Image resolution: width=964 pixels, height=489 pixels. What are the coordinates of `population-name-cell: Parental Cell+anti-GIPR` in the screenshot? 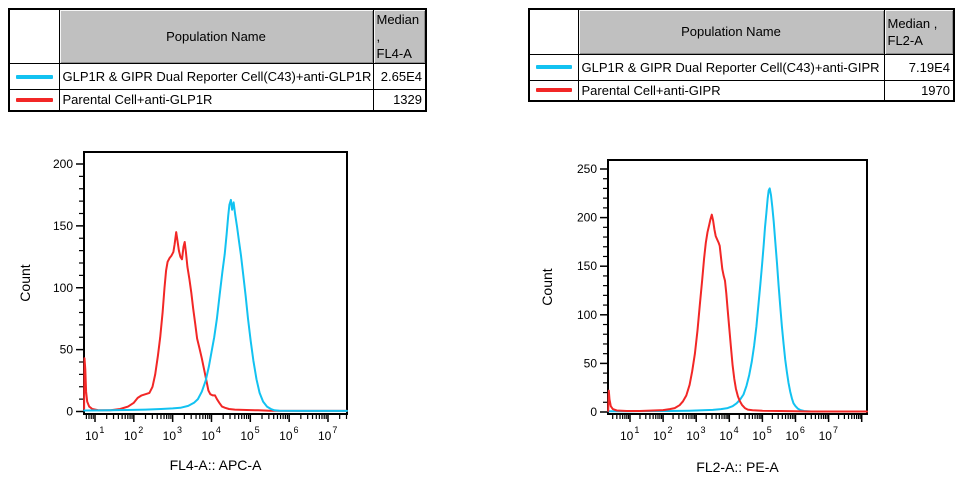 It's located at (731, 90).